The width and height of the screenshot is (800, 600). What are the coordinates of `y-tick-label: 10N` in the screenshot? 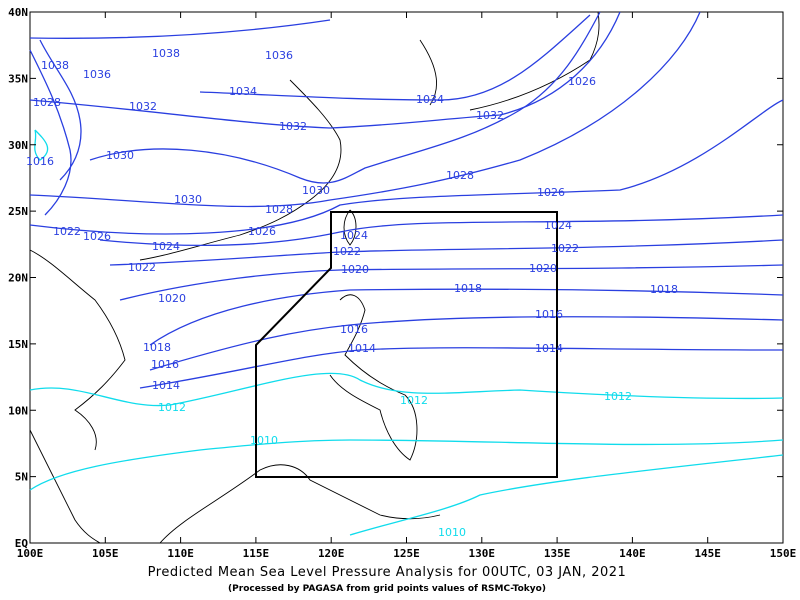 It's located at (18, 410).